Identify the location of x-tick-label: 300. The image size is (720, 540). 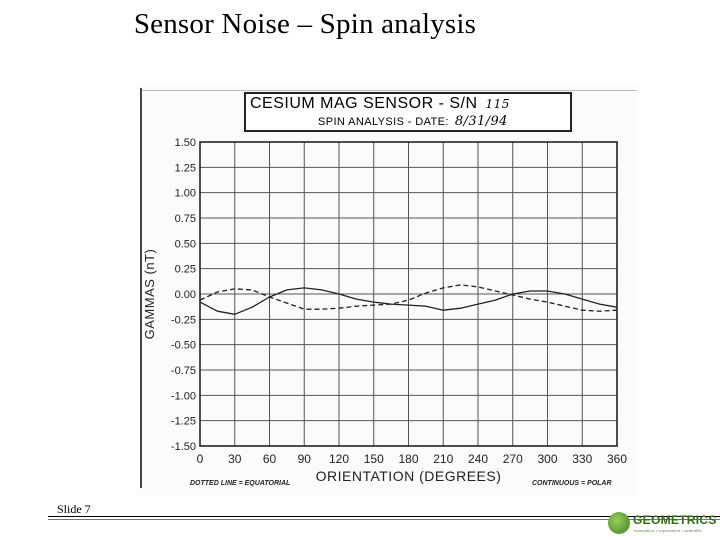
(547, 459).